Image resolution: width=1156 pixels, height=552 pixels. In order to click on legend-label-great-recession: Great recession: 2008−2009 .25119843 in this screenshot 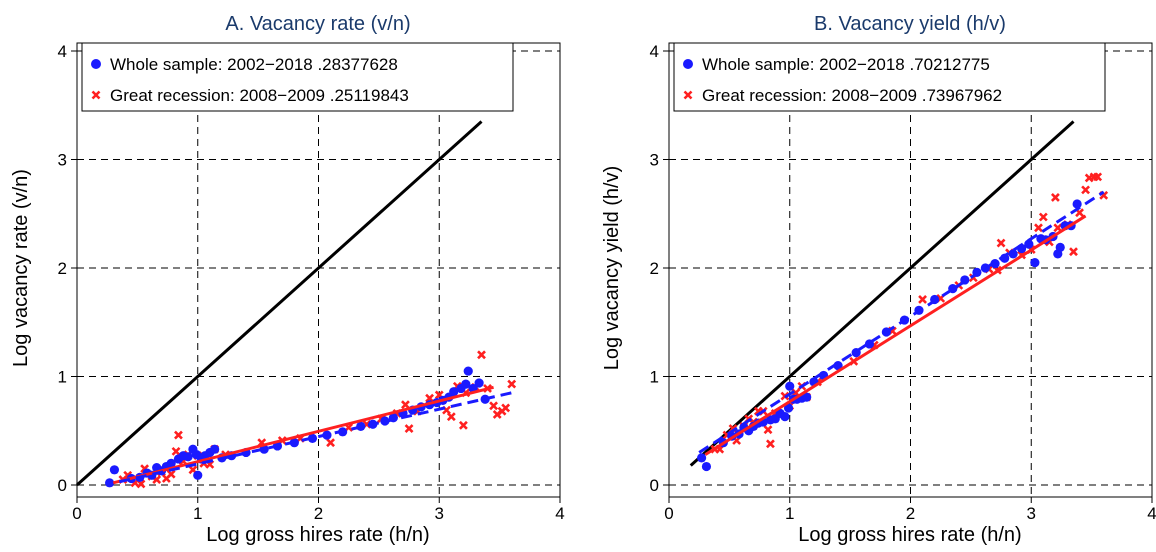, I will do `click(259, 95)`.